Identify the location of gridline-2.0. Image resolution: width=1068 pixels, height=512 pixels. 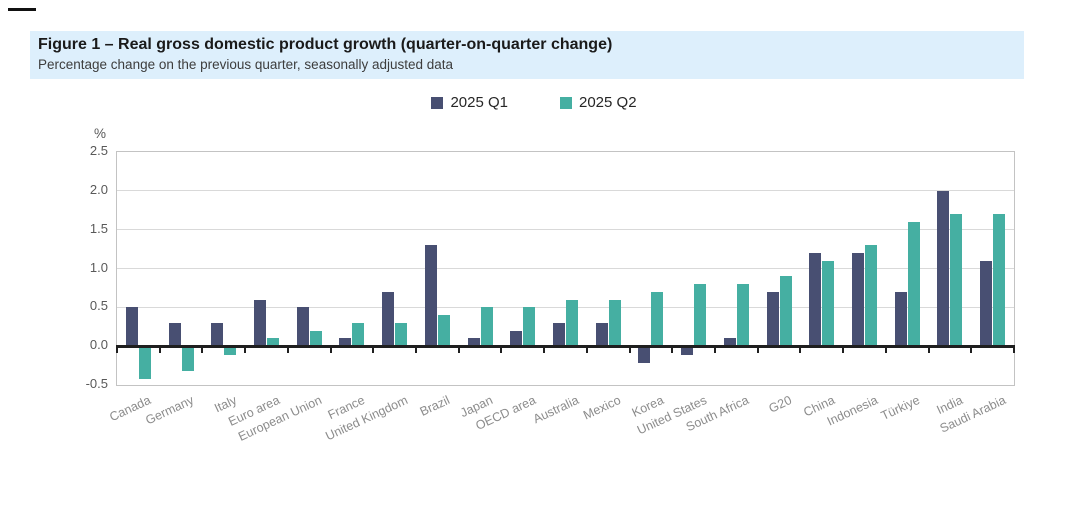
(565, 191).